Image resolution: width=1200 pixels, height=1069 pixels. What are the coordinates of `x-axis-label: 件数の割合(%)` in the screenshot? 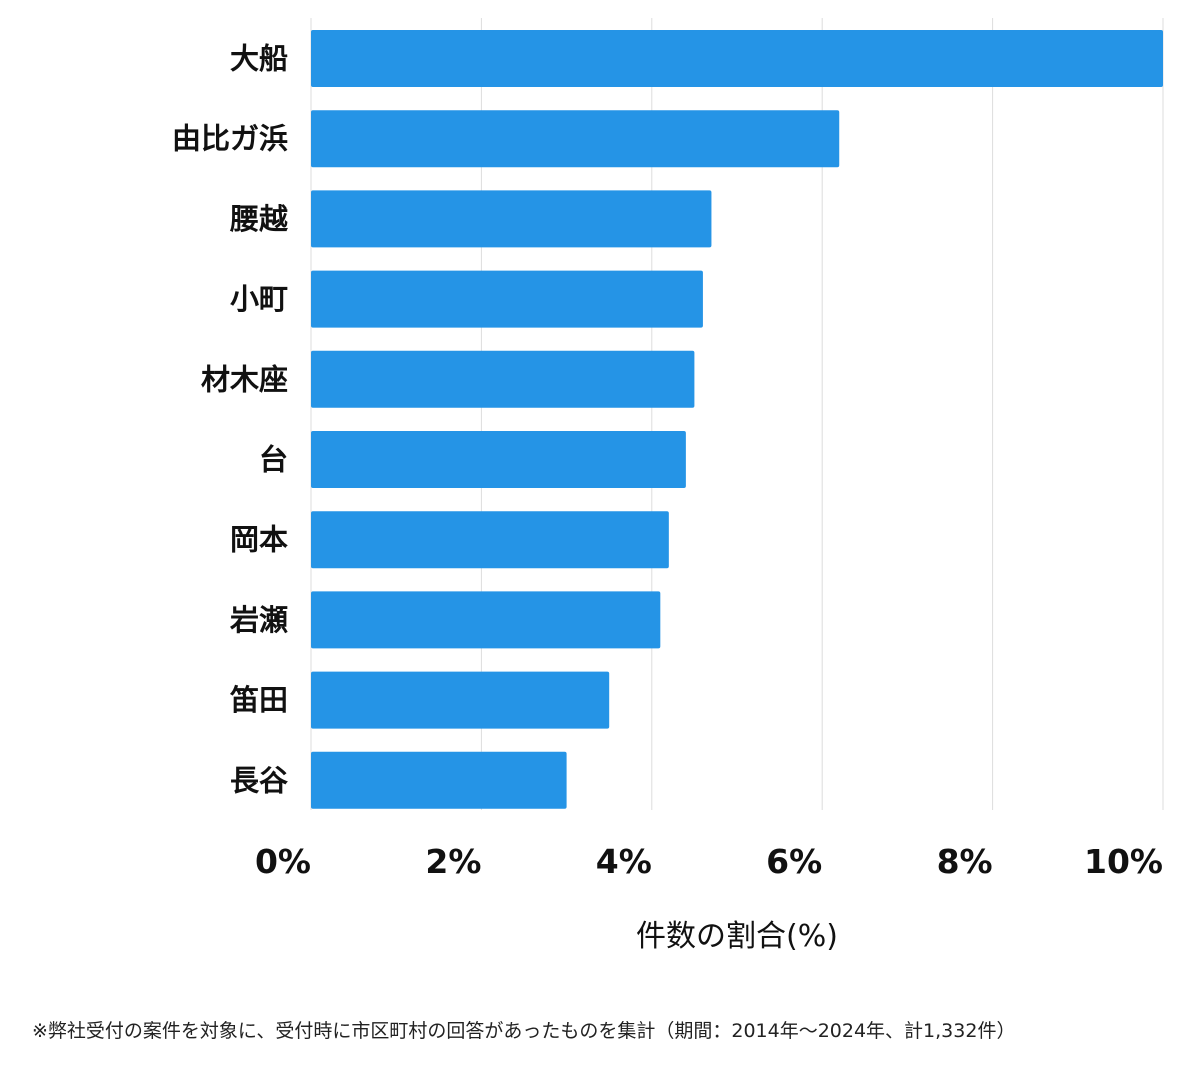 It's located at (737, 936).